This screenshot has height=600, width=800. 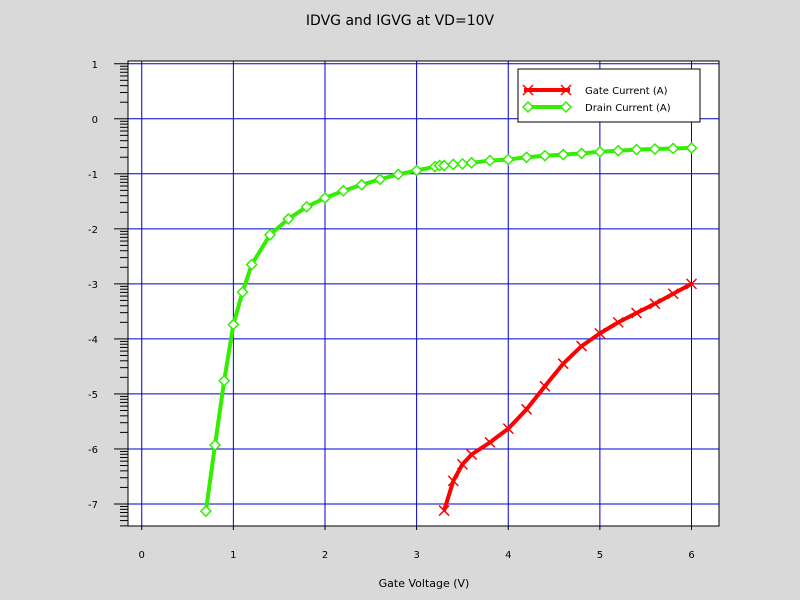 What do you see at coordinates (93, 505) in the screenshot?
I see `y-tick-label: -7` at bounding box center [93, 505].